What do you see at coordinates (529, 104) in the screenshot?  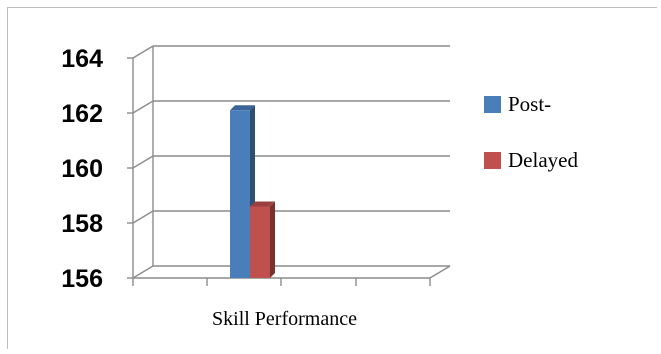 I see `legend-label: Post-` at bounding box center [529, 104].